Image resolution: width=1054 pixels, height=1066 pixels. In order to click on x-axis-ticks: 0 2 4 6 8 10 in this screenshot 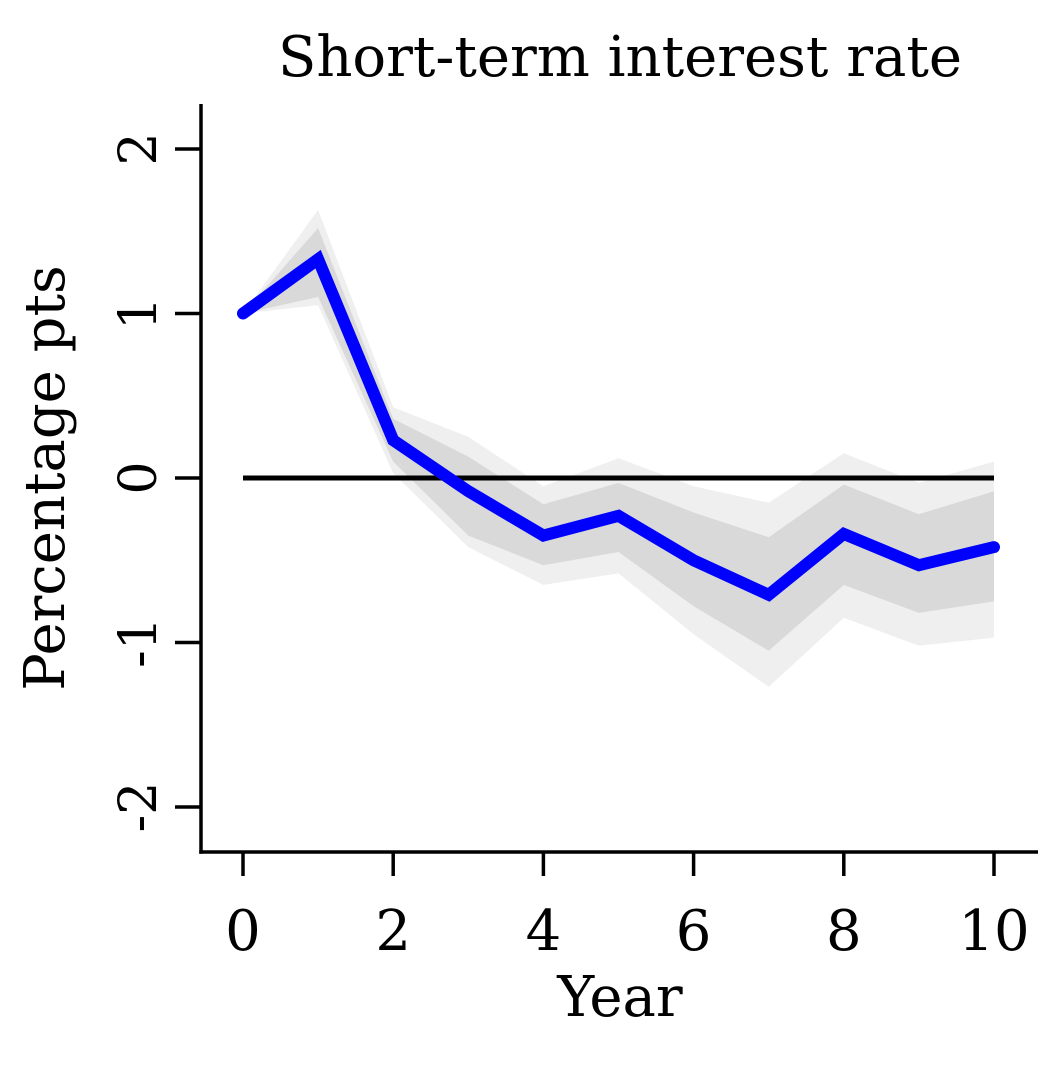, I will do `click(627, 908)`.